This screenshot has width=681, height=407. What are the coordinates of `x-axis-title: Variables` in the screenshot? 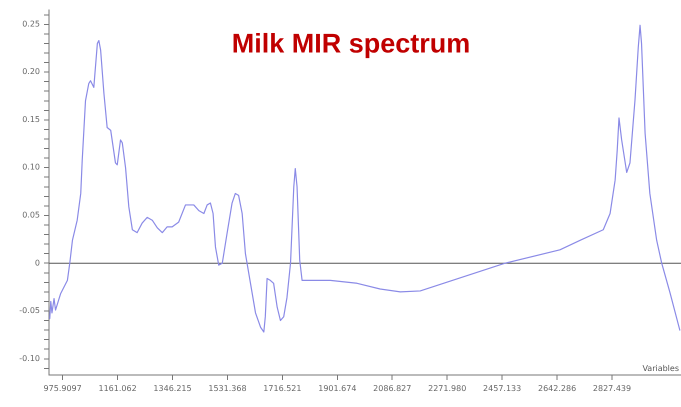 It's located at (660, 369).